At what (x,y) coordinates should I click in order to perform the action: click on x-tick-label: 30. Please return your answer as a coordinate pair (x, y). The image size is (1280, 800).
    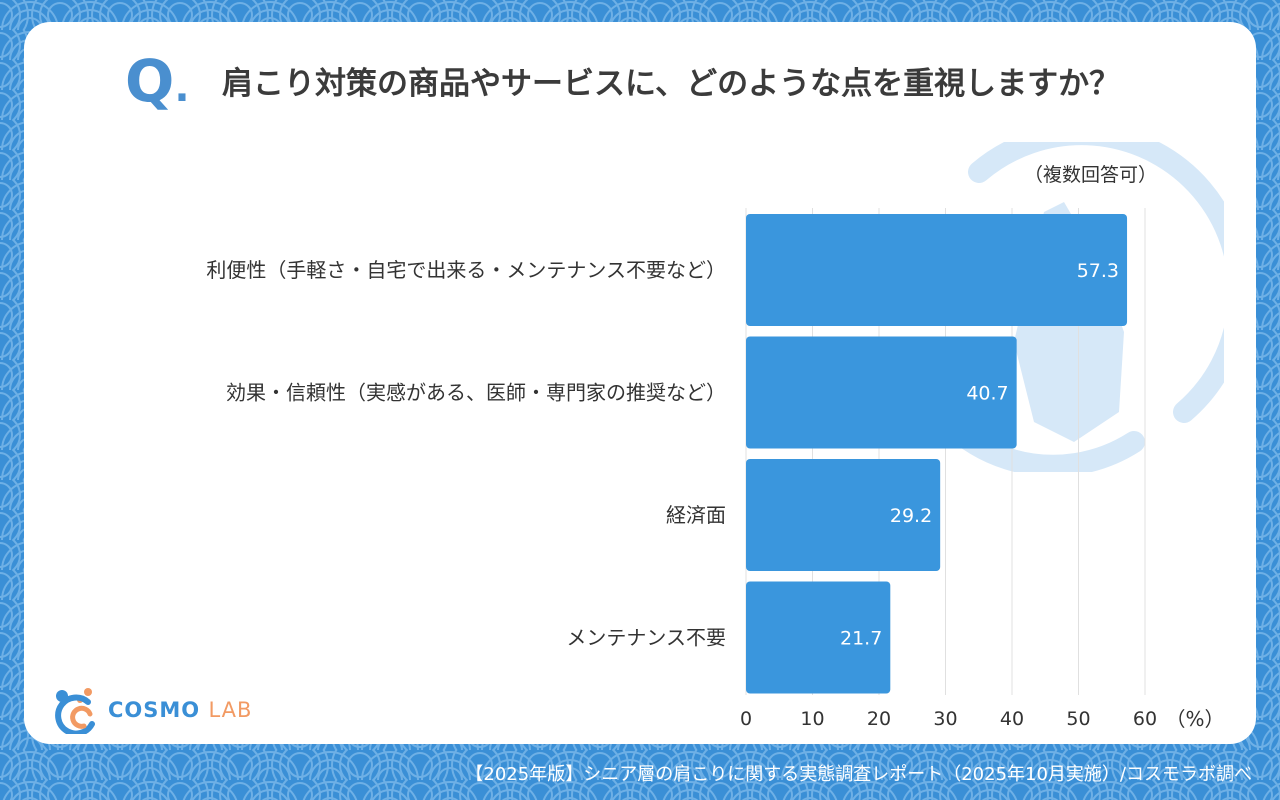
    Looking at the image, I should click on (945, 719).